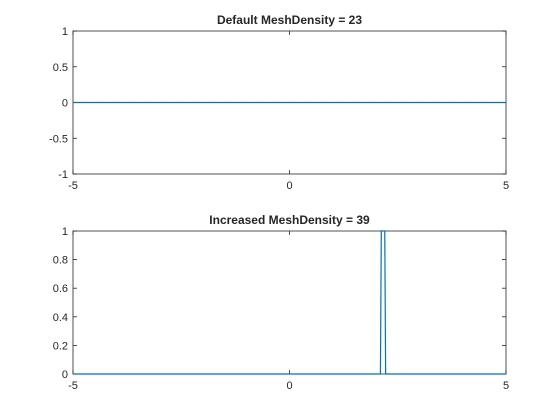  Describe the element at coordinates (60, 346) in the screenshot. I see `y-tick-label-bottom-1: 0.2` at that location.